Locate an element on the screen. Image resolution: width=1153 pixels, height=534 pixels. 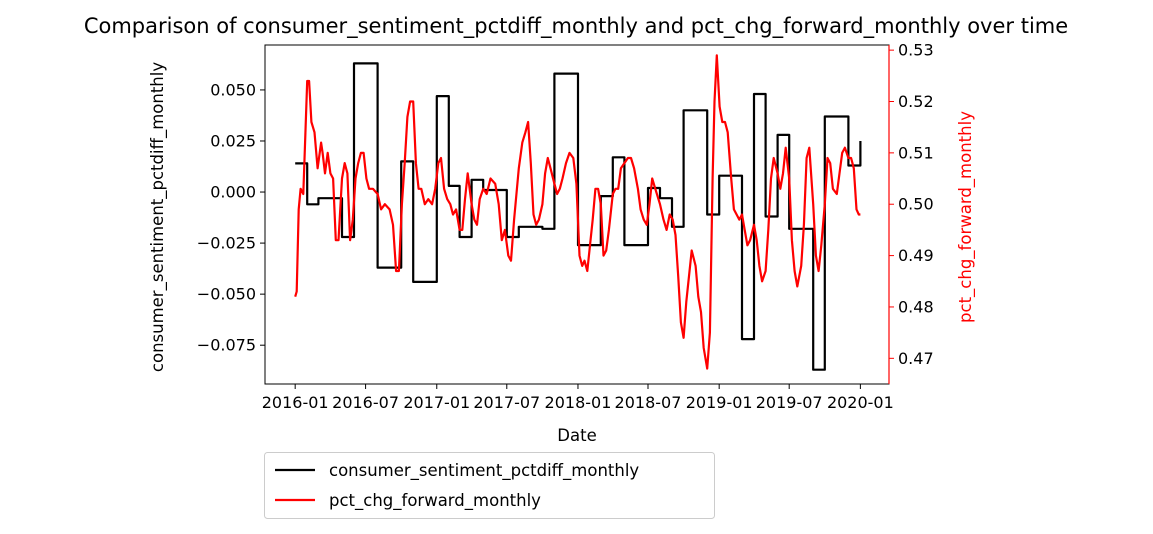
y-left-tick-label: 0.025 is located at coordinates (233, 140).